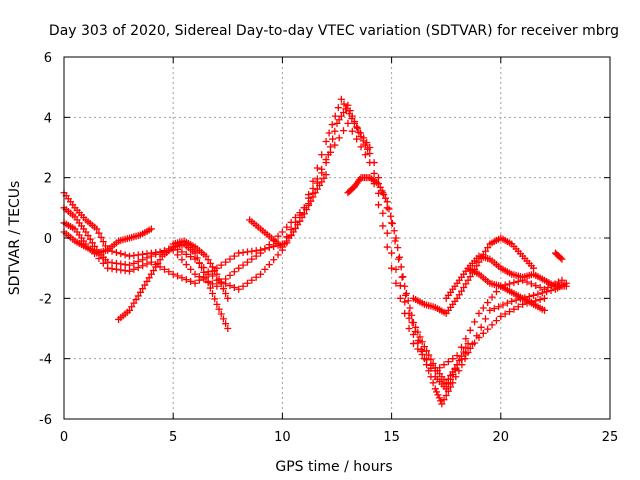 Image resolution: width=640 pixels, height=480 pixels. What do you see at coordinates (48, 179) in the screenshot?
I see `y-tick-label: 2` at bounding box center [48, 179].